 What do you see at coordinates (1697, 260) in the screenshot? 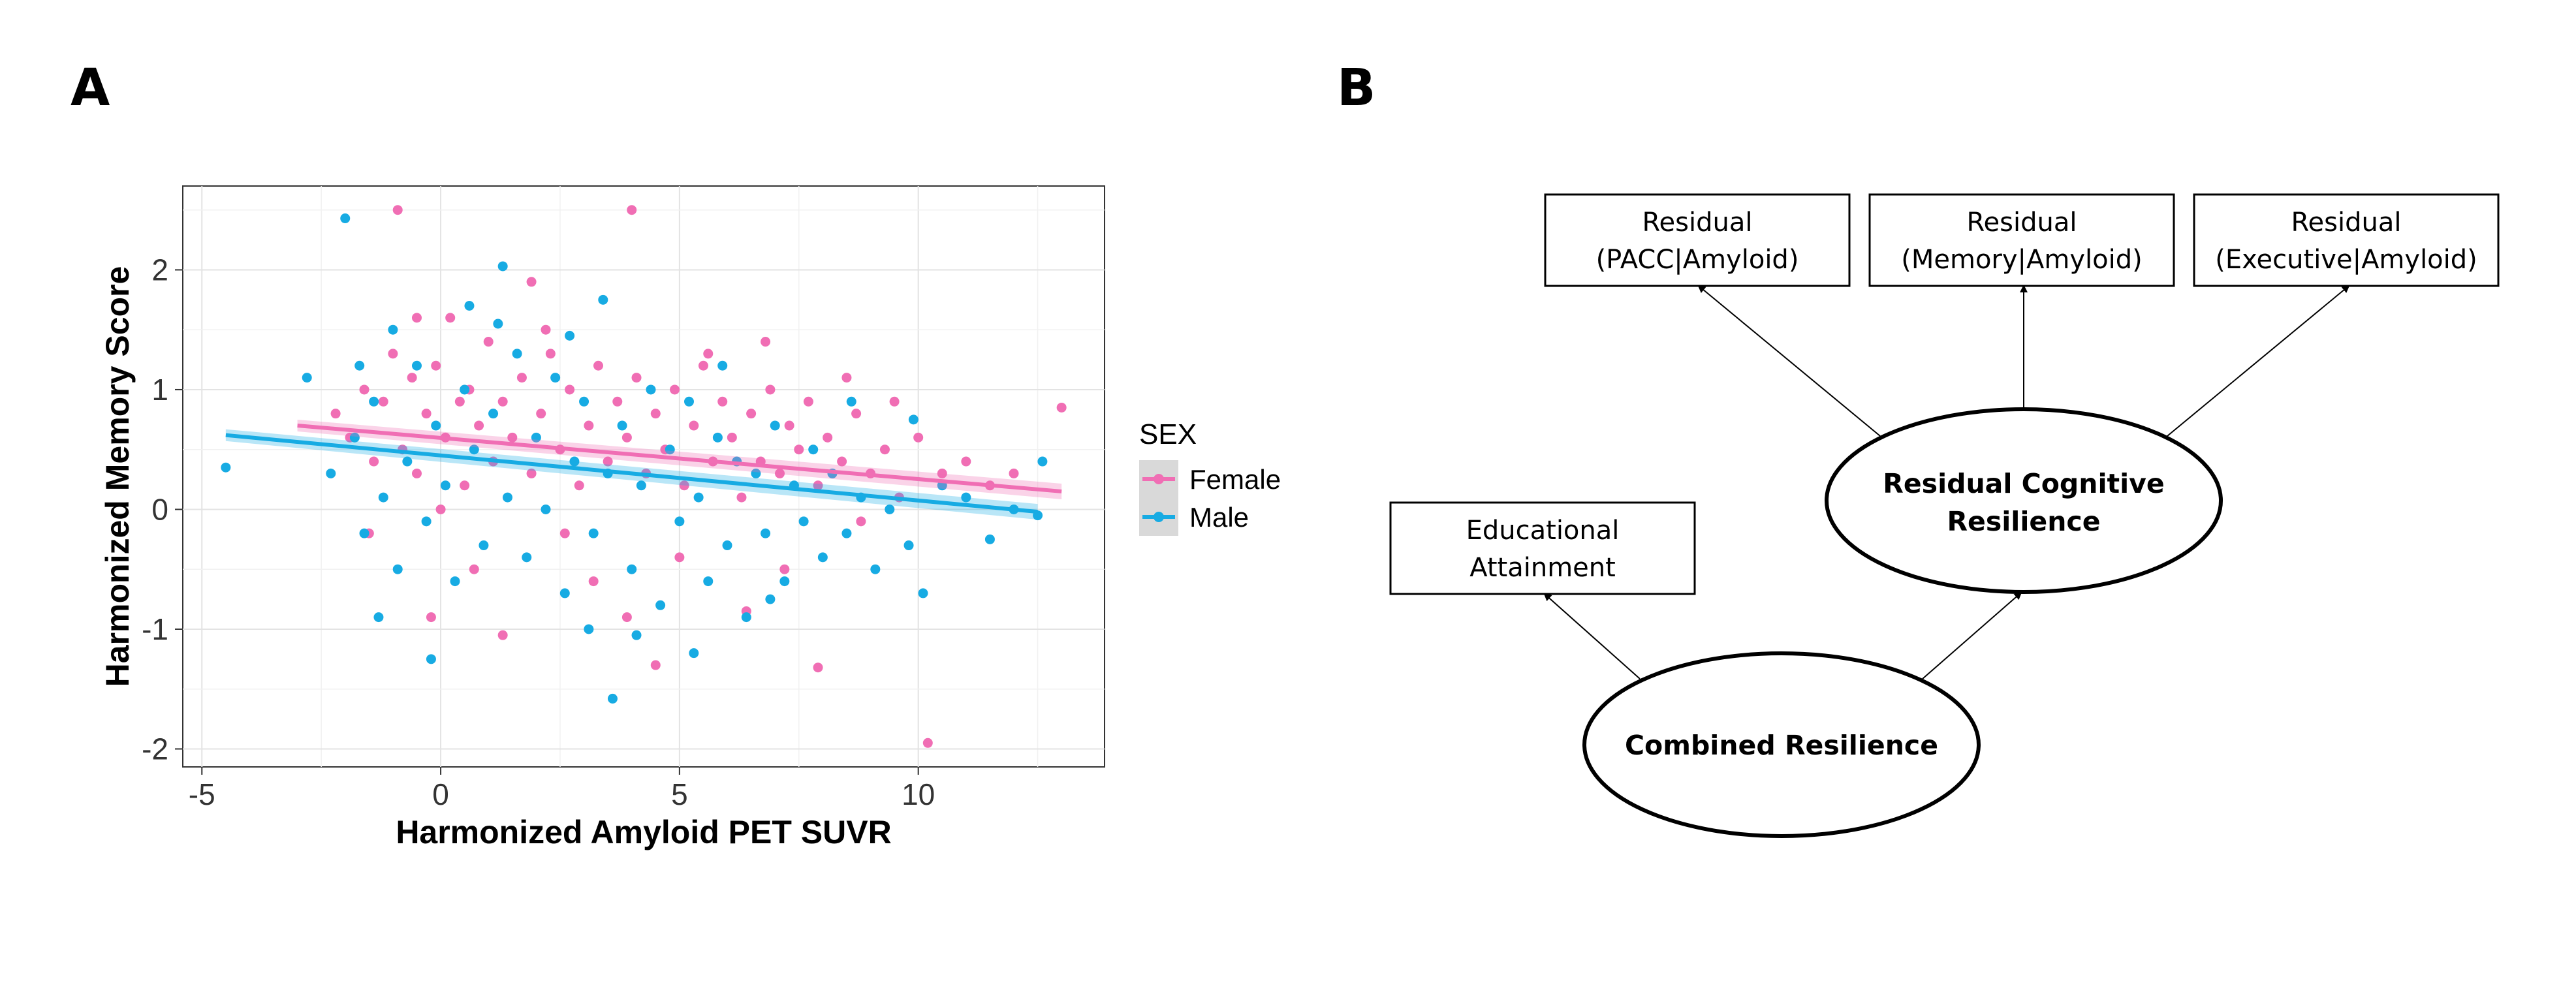
I see `box-residual-pacc-line2: (PACC|Amyloid)` at bounding box center [1697, 260].